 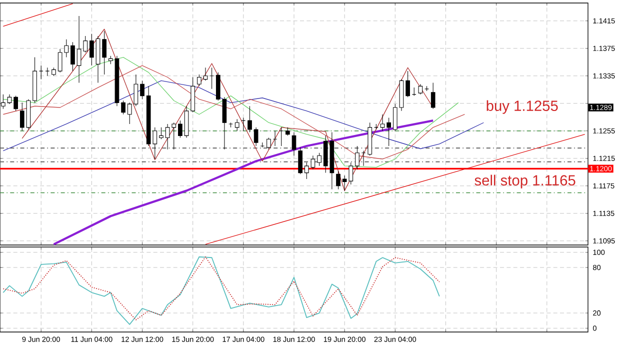 What do you see at coordinates (525, 181) in the screenshot?
I see `annotation: sell stop 1.1165` at bounding box center [525, 181].